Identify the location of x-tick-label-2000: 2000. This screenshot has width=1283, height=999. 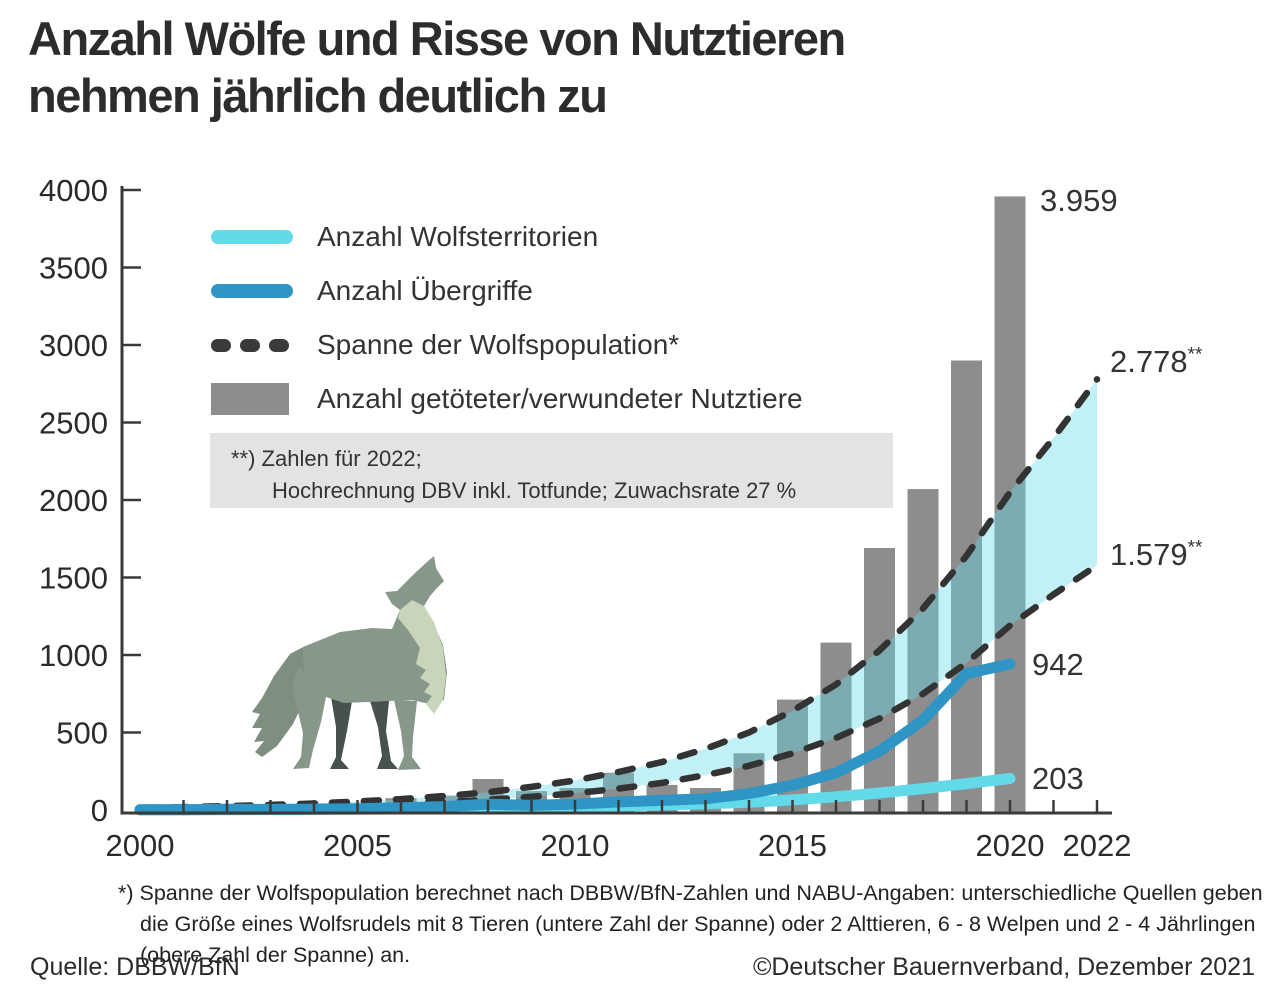
(140, 845).